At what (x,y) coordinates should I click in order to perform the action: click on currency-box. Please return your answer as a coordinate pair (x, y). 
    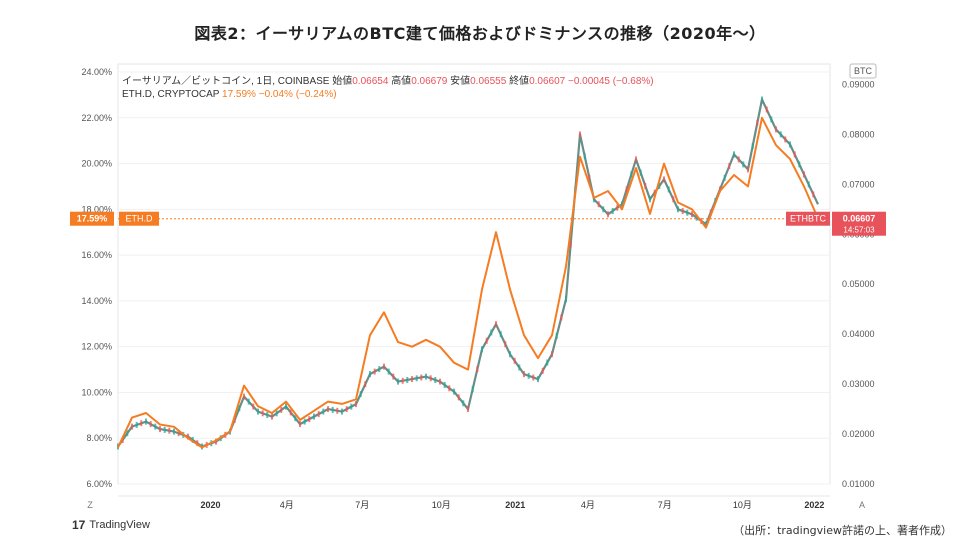
    Looking at the image, I should click on (863, 71).